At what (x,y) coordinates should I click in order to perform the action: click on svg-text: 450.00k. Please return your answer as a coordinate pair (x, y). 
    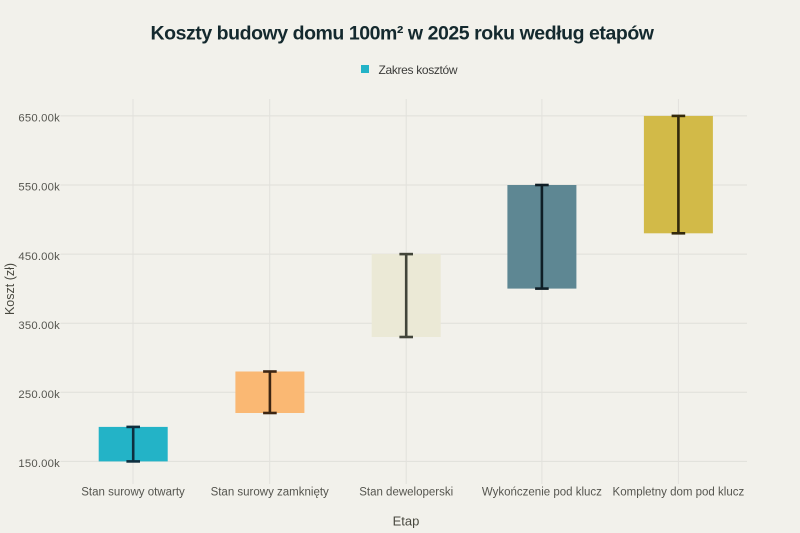
    Looking at the image, I should click on (39, 257).